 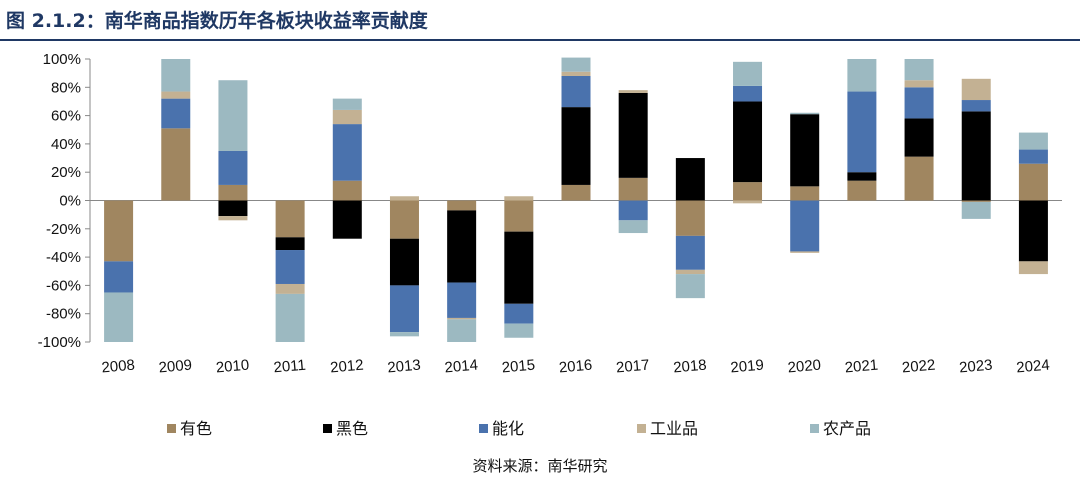 I want to click on y-tick-label: -20%, so click(x=63, y=229).